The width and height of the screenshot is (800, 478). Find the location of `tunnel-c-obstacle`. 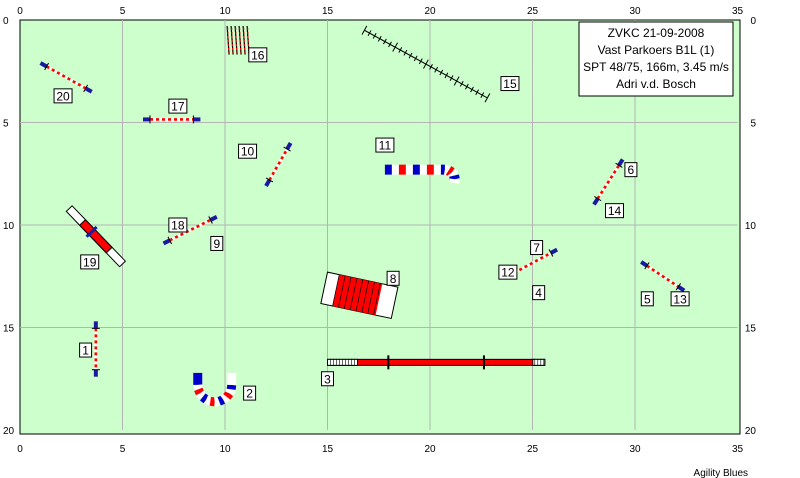

tunnel-c-obstacle is located at coordinates (422, 174).